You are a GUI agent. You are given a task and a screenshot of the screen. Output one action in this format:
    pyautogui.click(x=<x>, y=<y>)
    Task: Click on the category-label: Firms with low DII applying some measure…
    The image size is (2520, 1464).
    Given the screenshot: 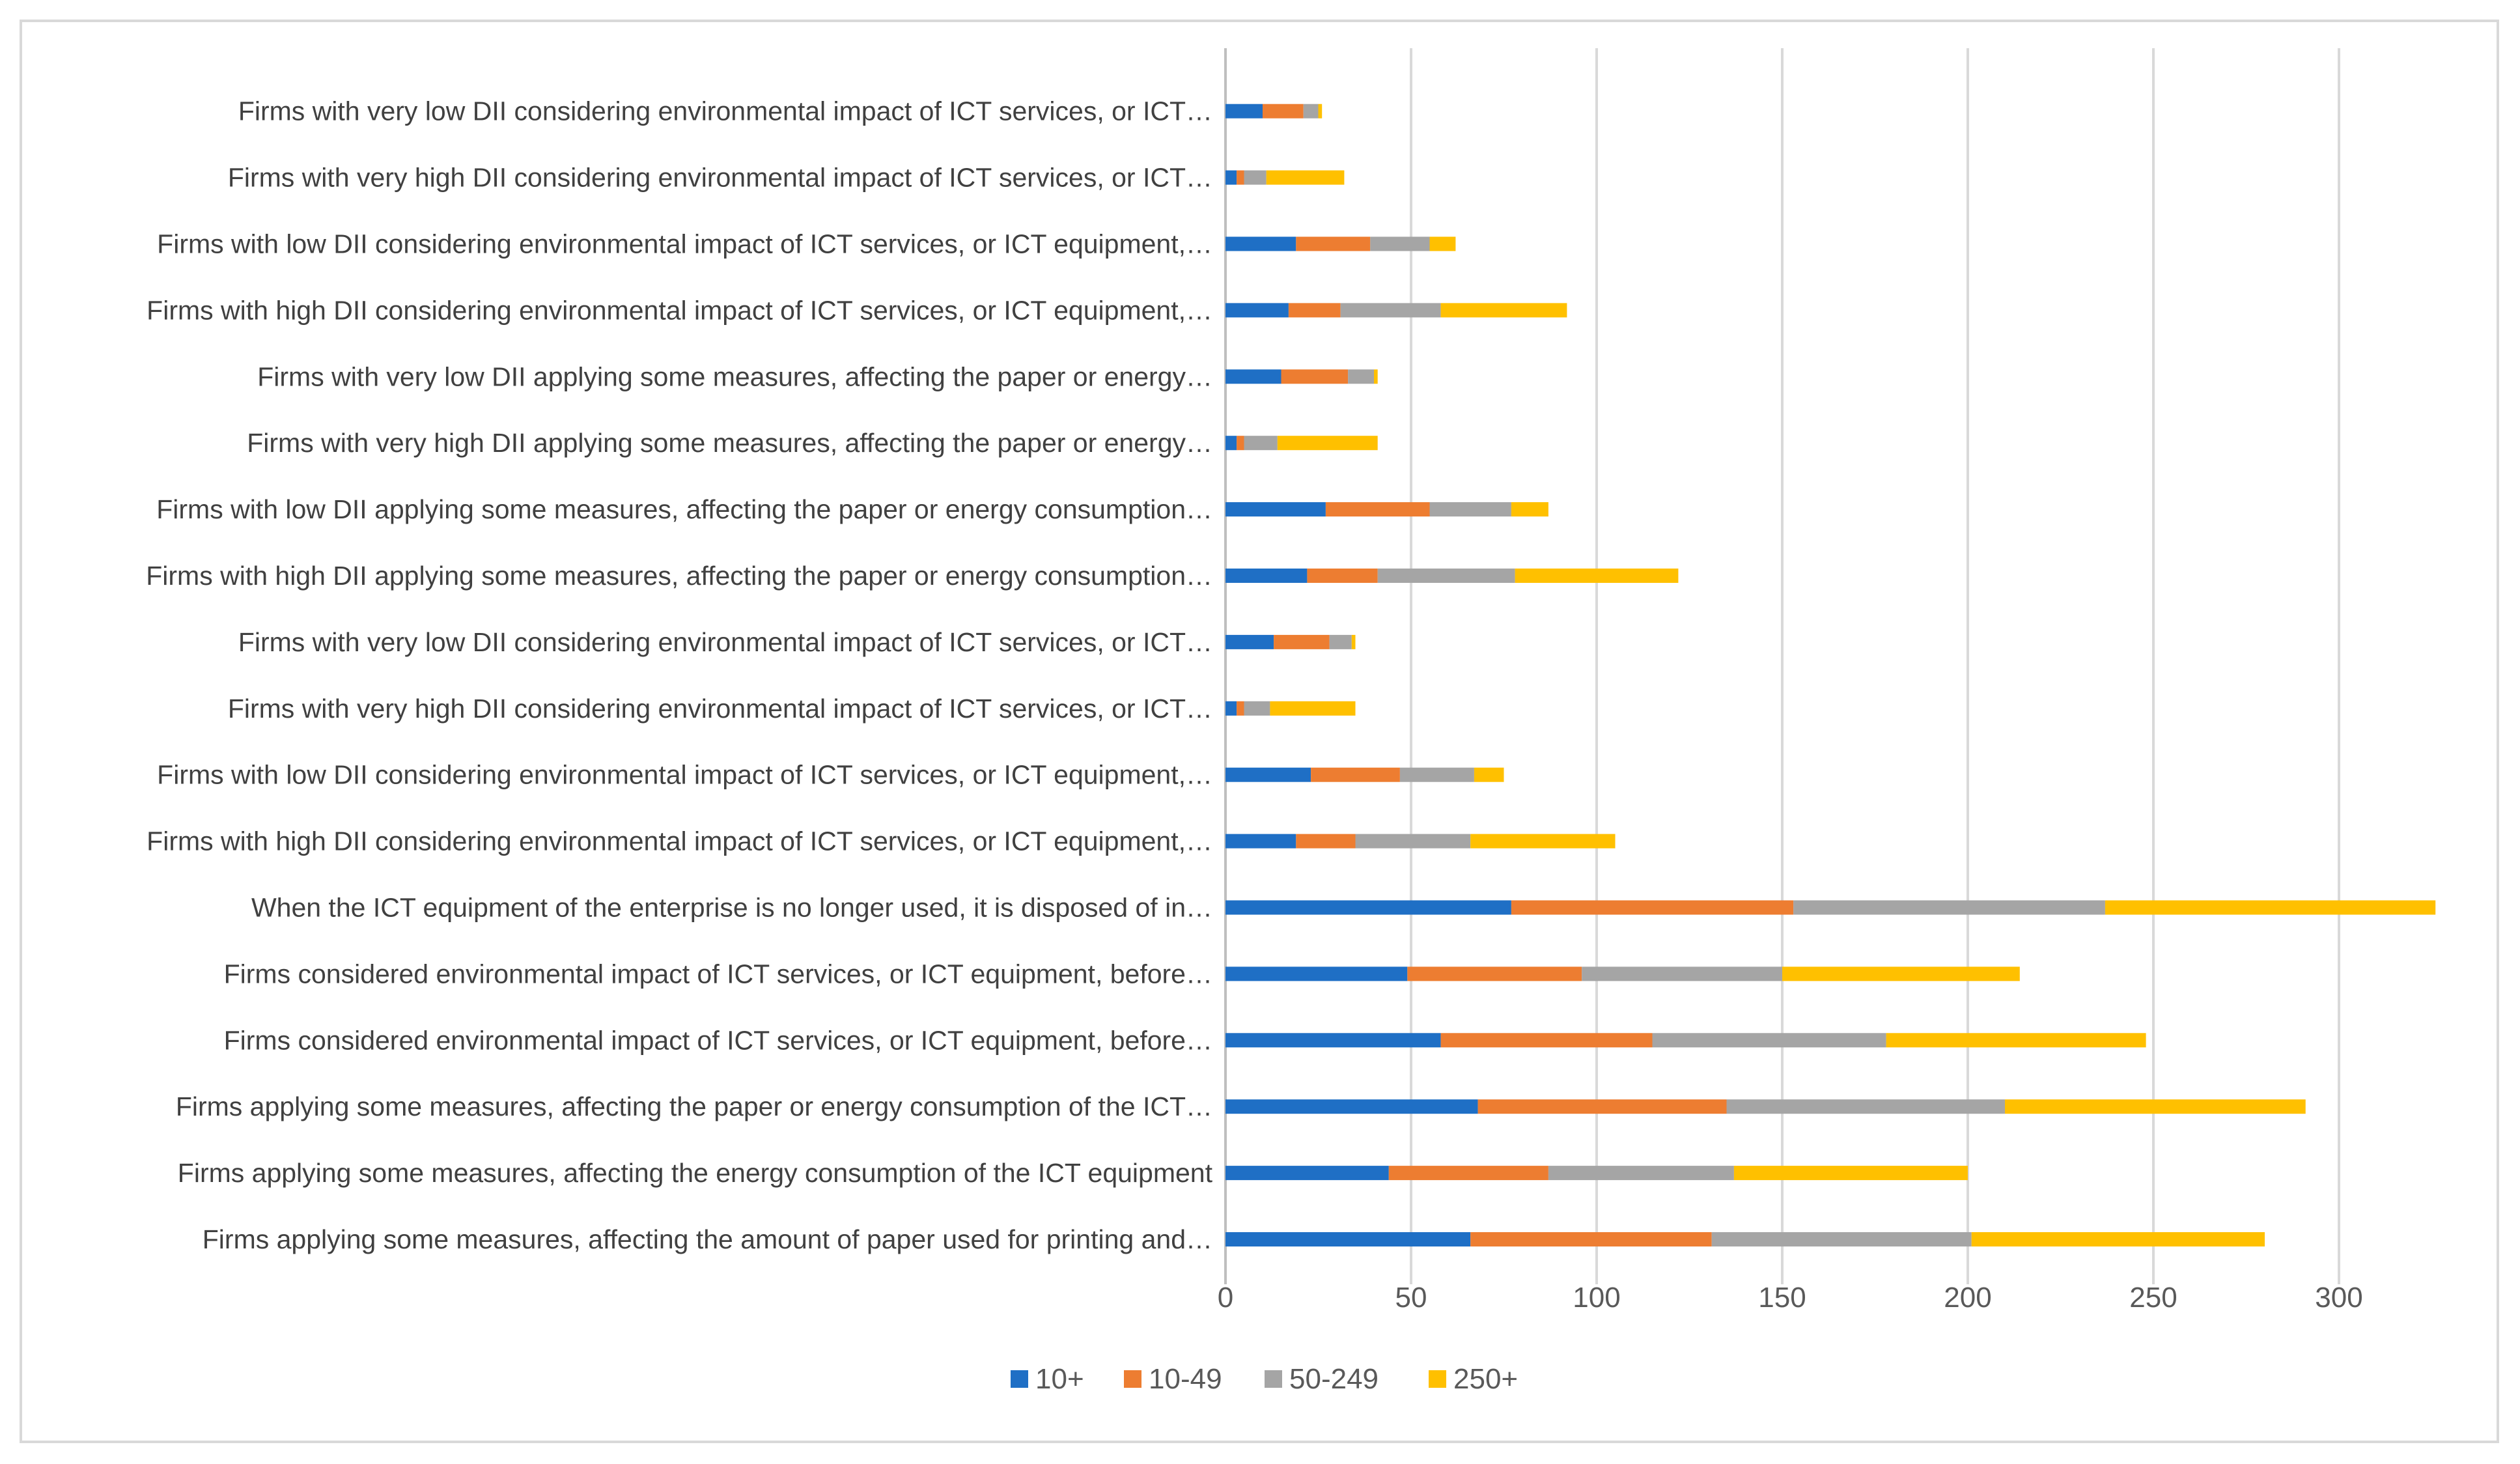 What is the action you would take?
    pyautogui.click(x=684, y=509)
    